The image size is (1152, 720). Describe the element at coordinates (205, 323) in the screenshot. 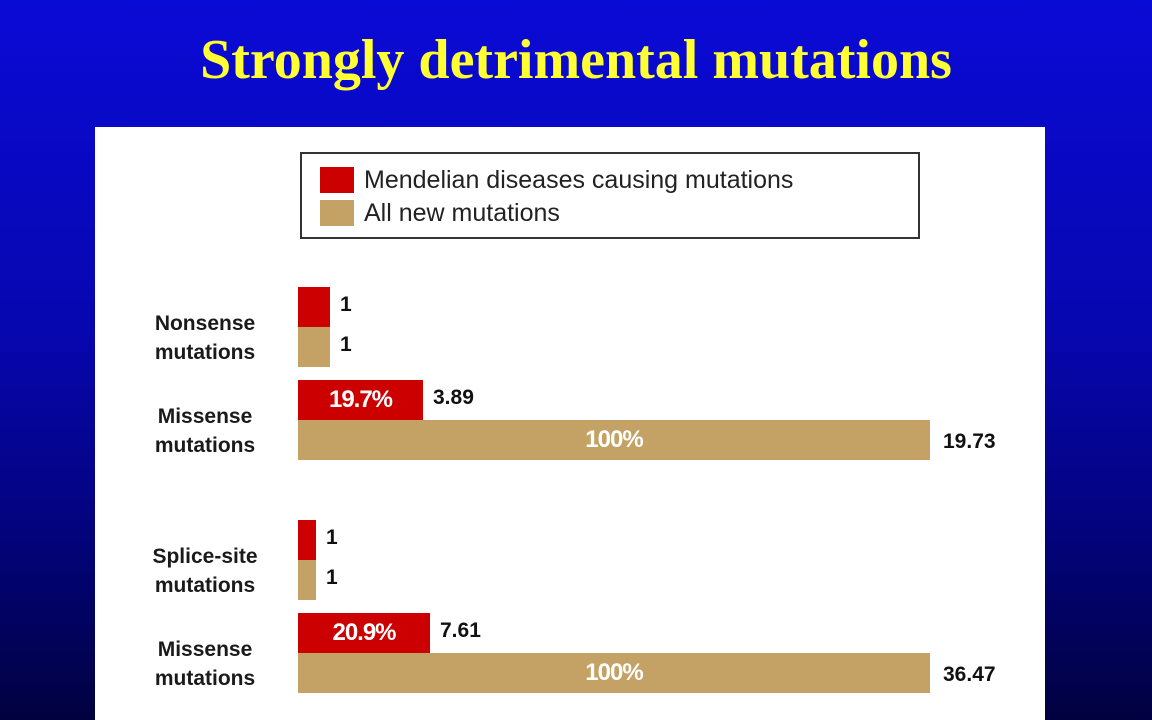

I see `category-label-line: Nonsense` at that location.